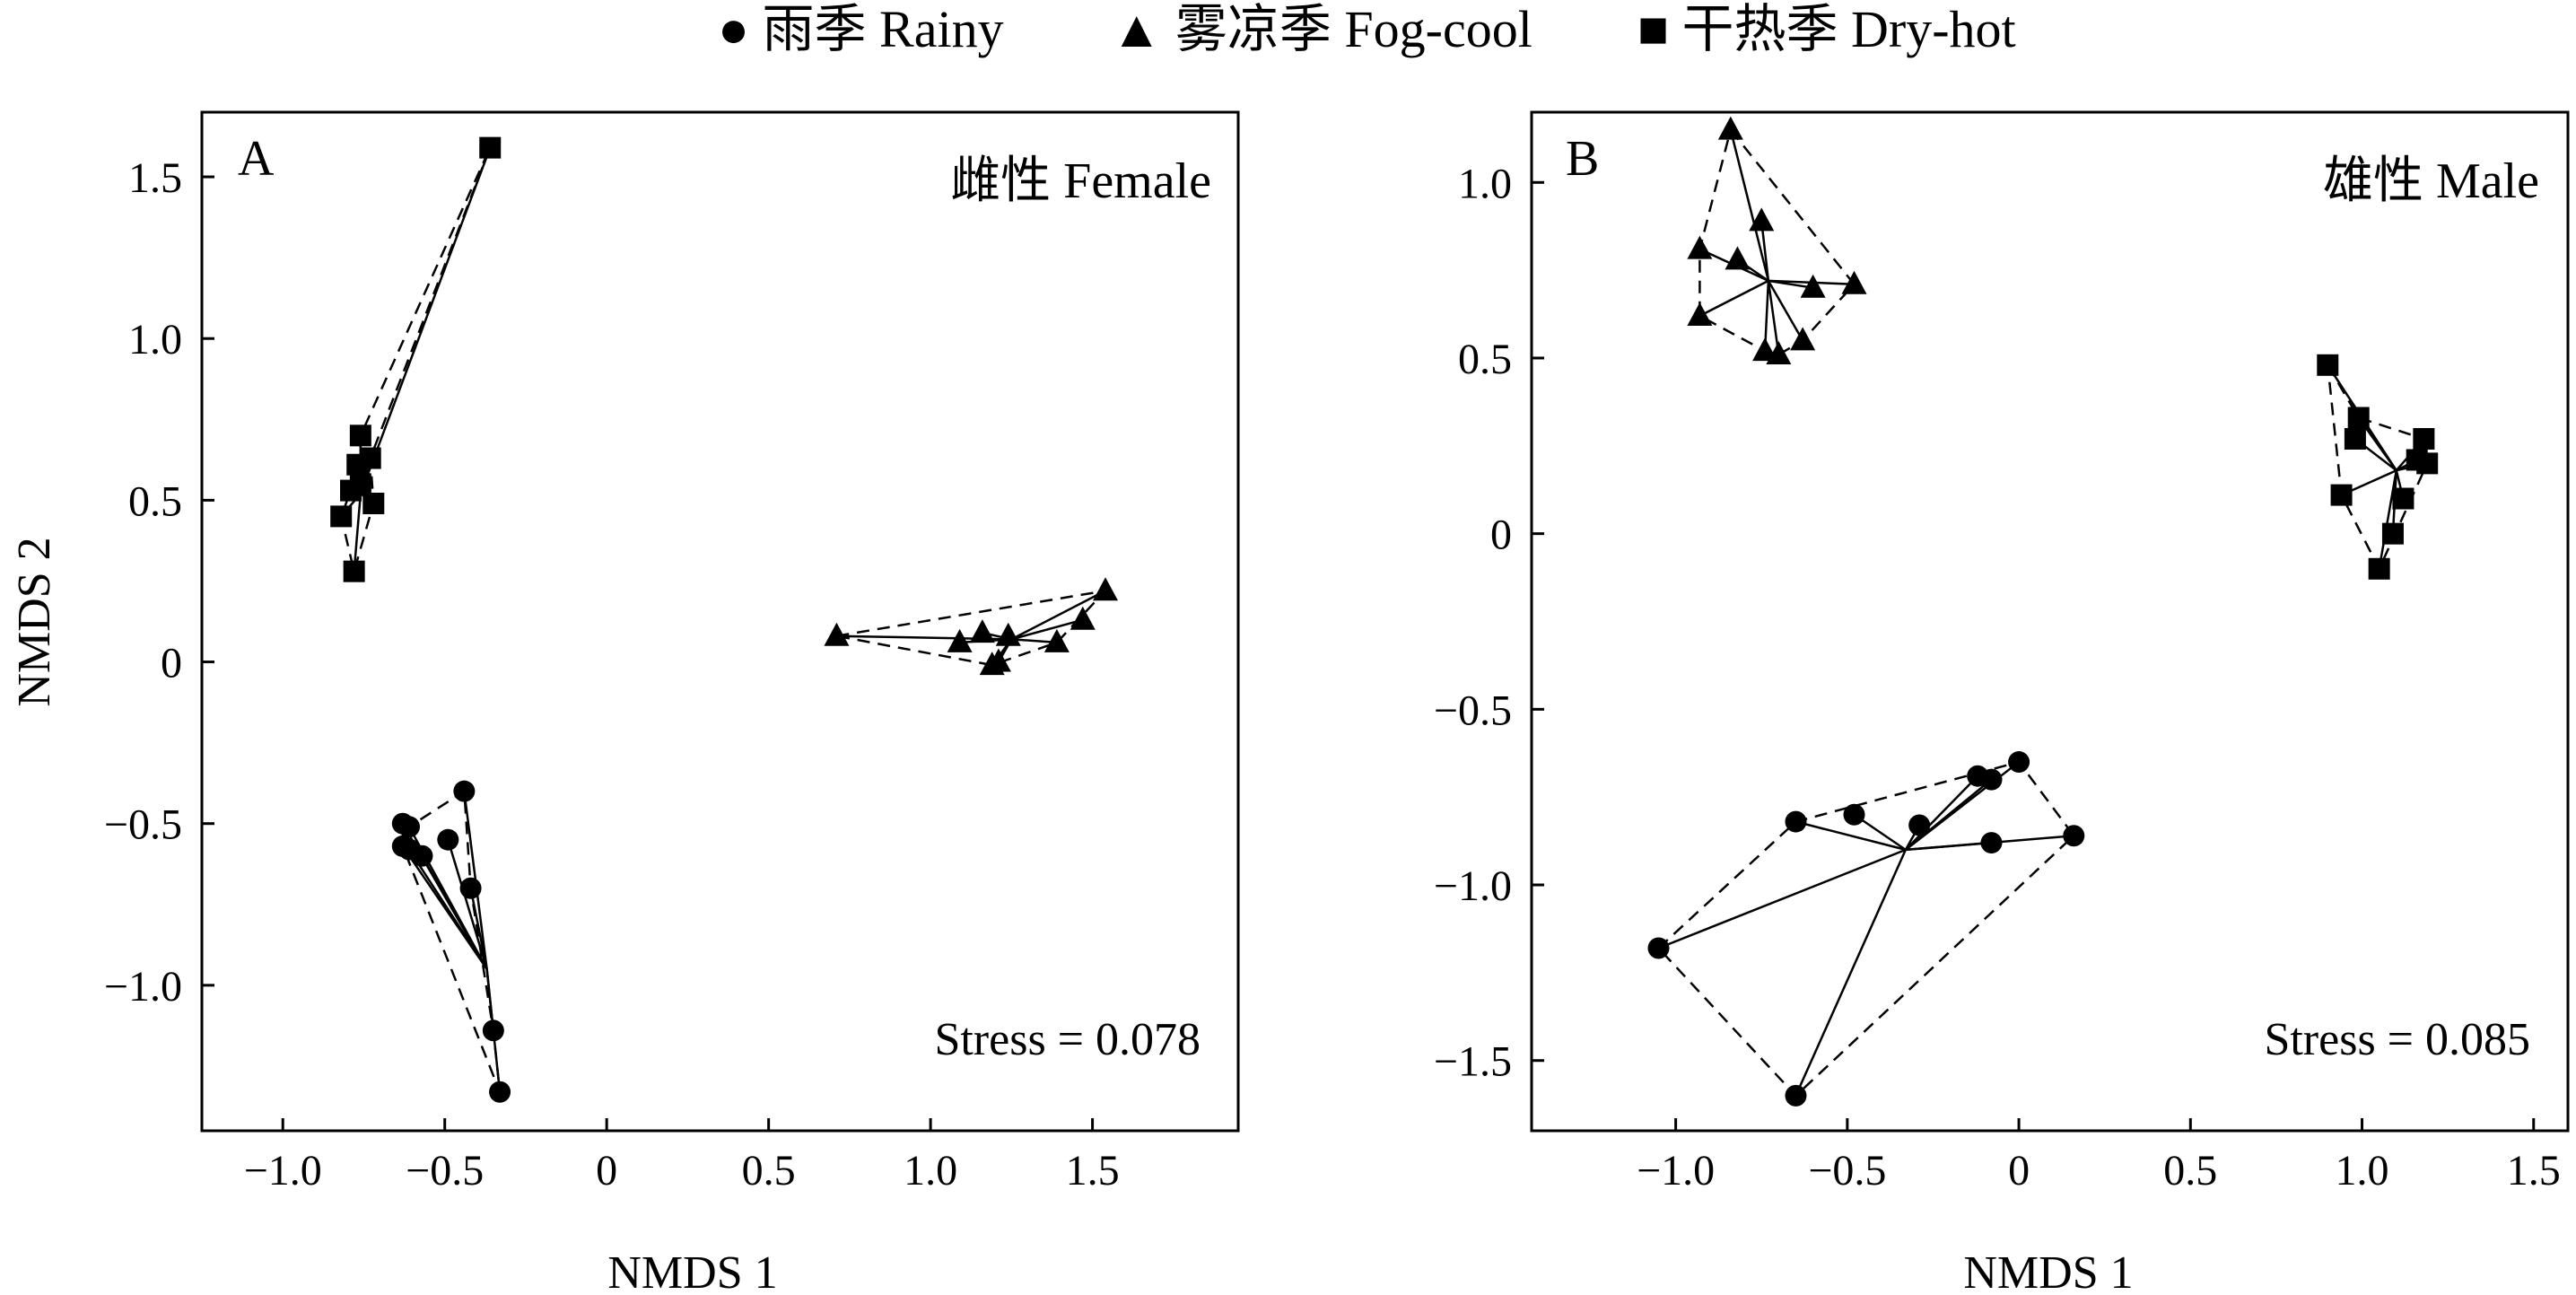 The height and width of the screenshot is (1295, 2576). I want to click on panel-b-ytick-label: −1.5, so click(1473, 1062).